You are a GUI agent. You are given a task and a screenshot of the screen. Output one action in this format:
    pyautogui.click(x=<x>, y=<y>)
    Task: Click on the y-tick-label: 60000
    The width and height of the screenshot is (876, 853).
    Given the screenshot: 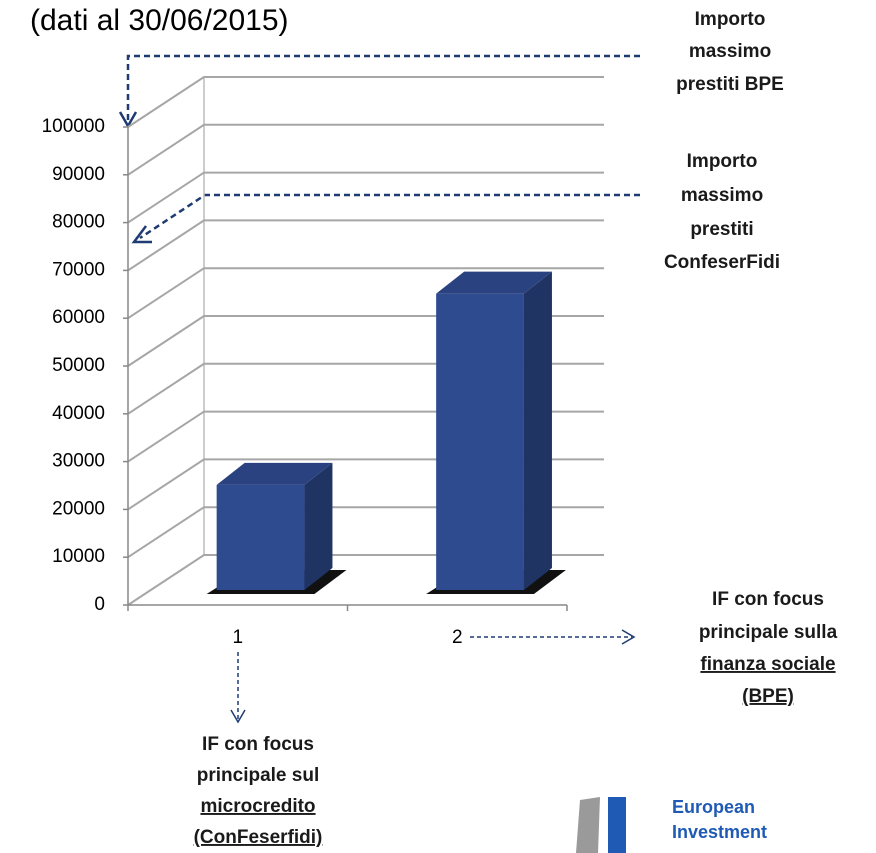 What is the action you would take?
    pyautogui.click(x=78, y=317)
    